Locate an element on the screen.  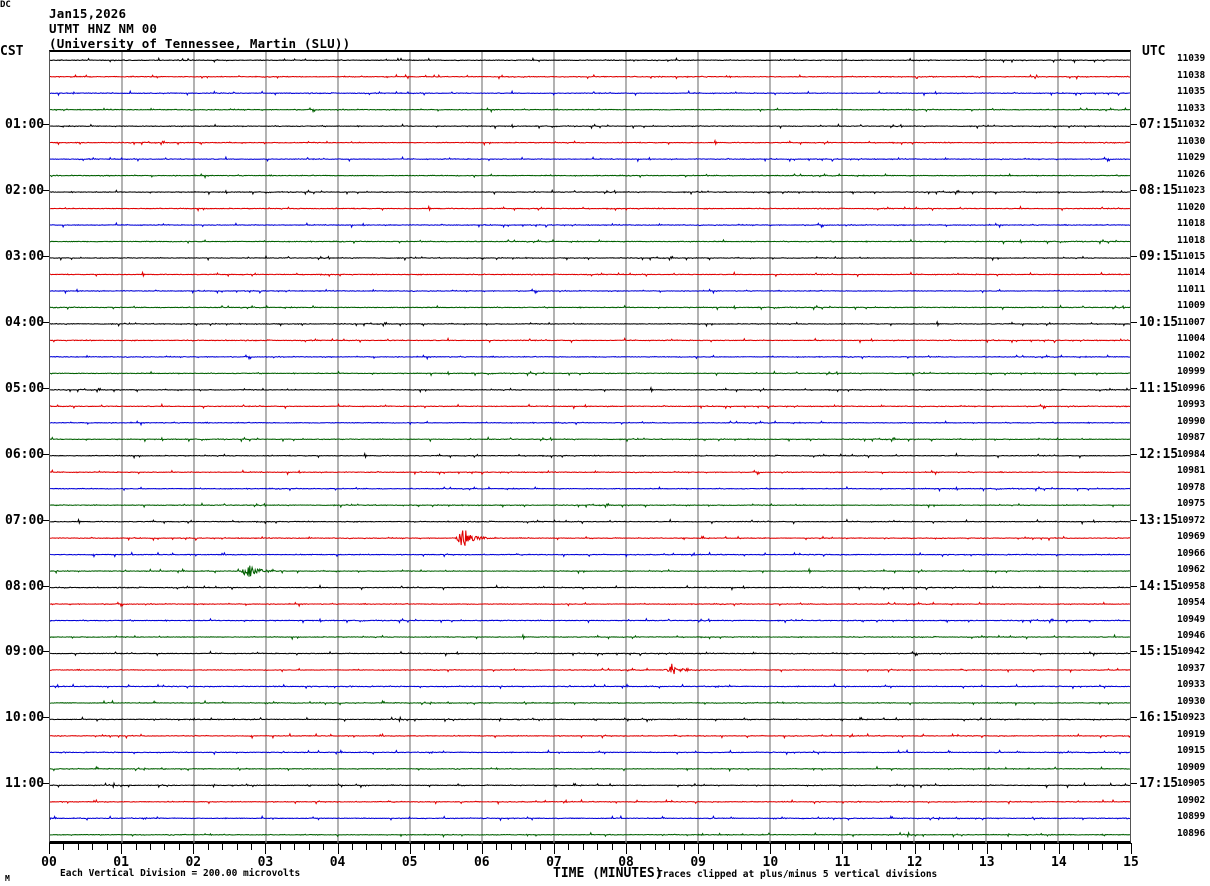
left-hour-label: 07:00 is located at coordinates (25, 520).